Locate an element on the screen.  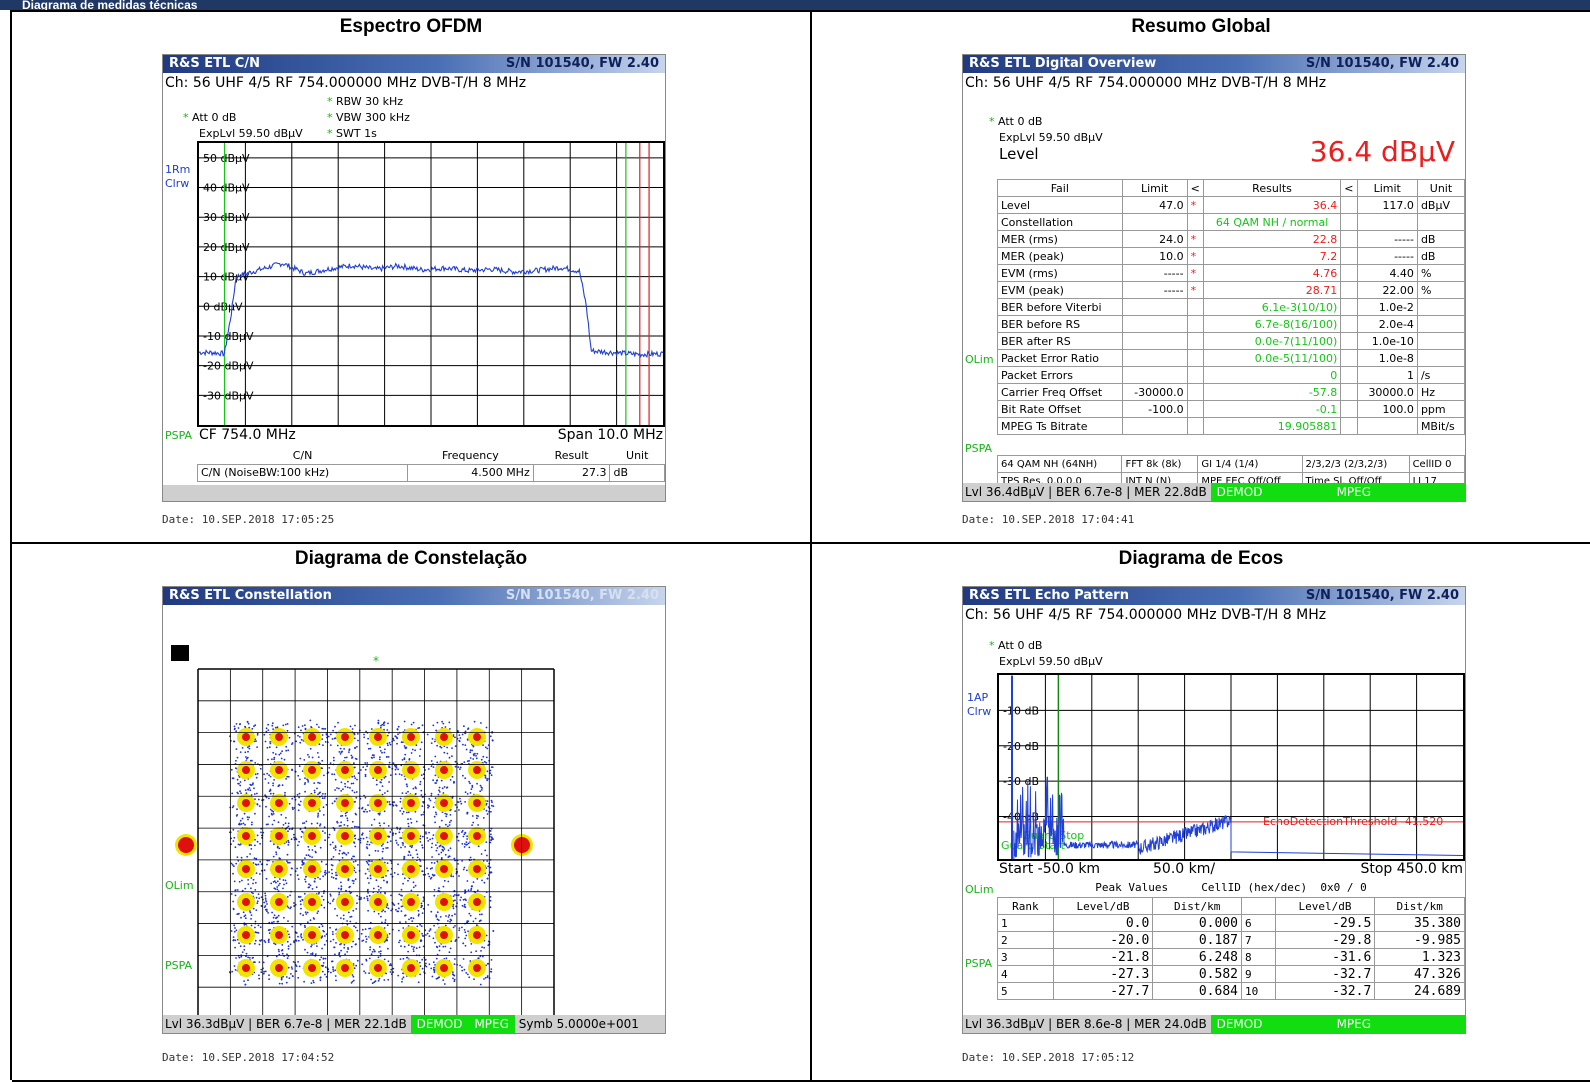
result-value: 64 QAM NH / normal is located at coordinates (1272, 222).